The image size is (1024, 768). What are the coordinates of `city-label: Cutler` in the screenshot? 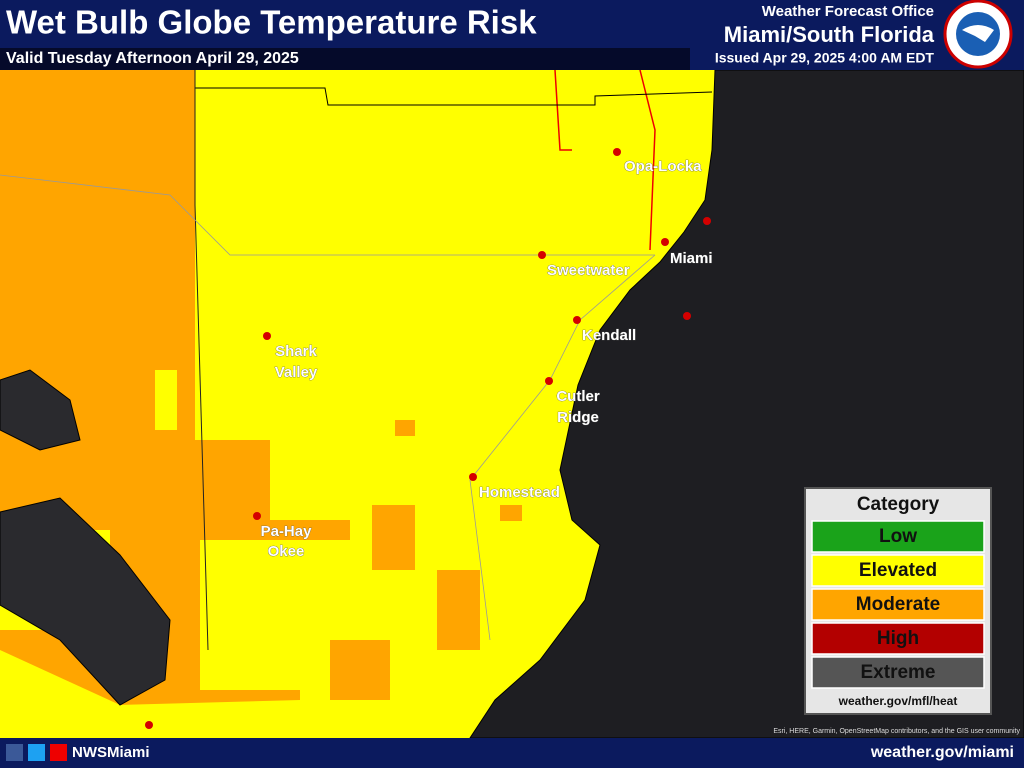 It's located at (578, 396).